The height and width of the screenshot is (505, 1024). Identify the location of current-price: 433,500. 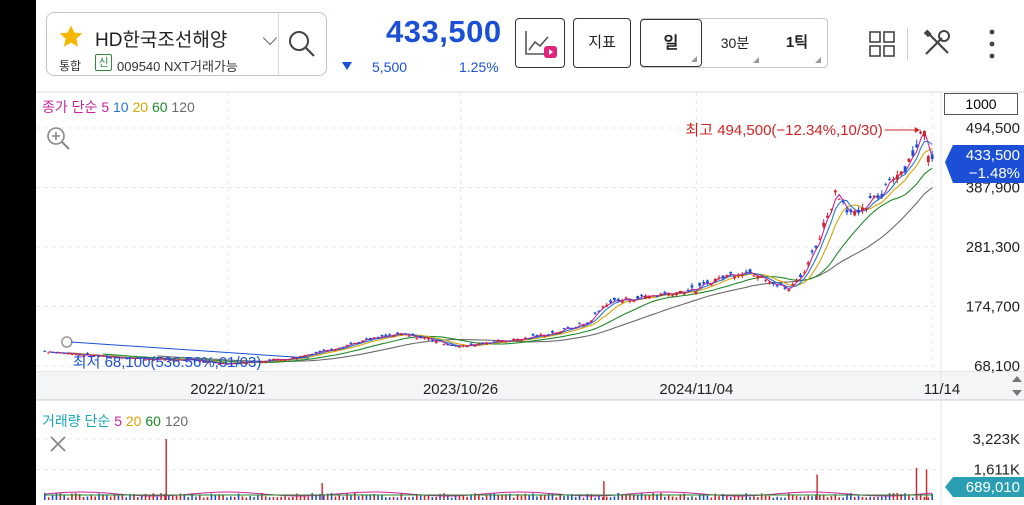
(444, 31).